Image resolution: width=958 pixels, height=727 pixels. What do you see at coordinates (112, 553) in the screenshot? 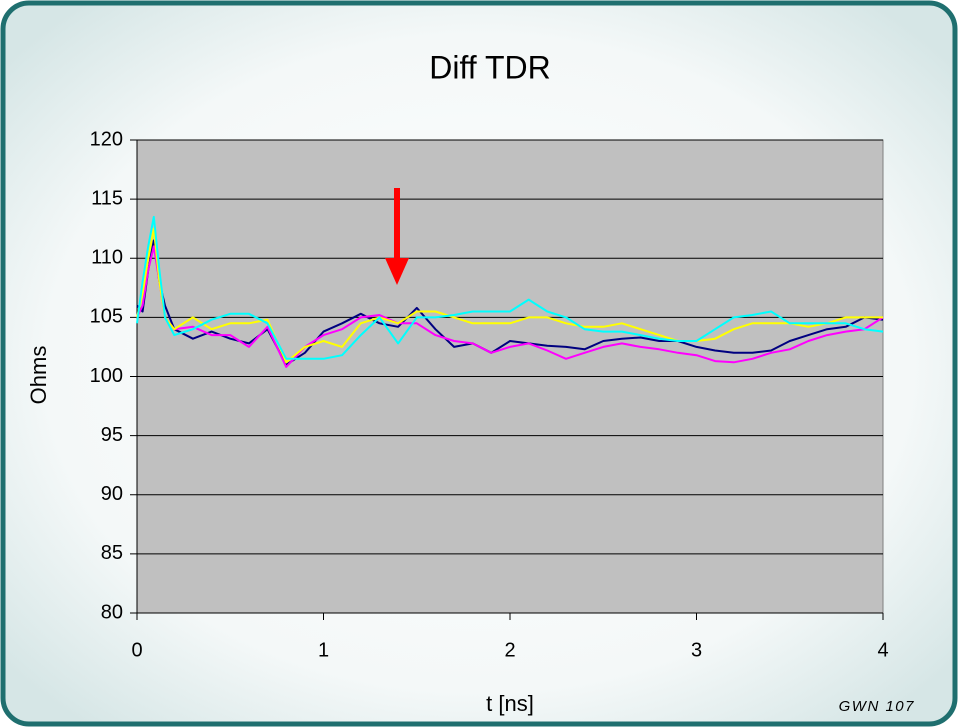
I see `y-tick-label: 85` at bounding box center [112, 553].